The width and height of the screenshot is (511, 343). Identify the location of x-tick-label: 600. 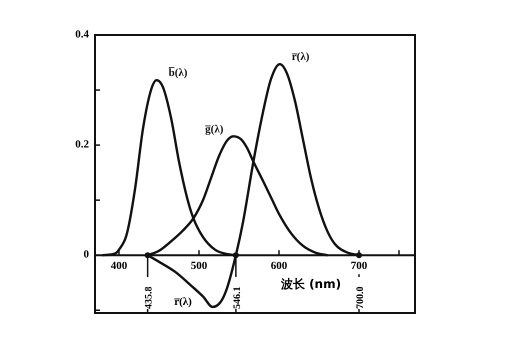
(279, 266).